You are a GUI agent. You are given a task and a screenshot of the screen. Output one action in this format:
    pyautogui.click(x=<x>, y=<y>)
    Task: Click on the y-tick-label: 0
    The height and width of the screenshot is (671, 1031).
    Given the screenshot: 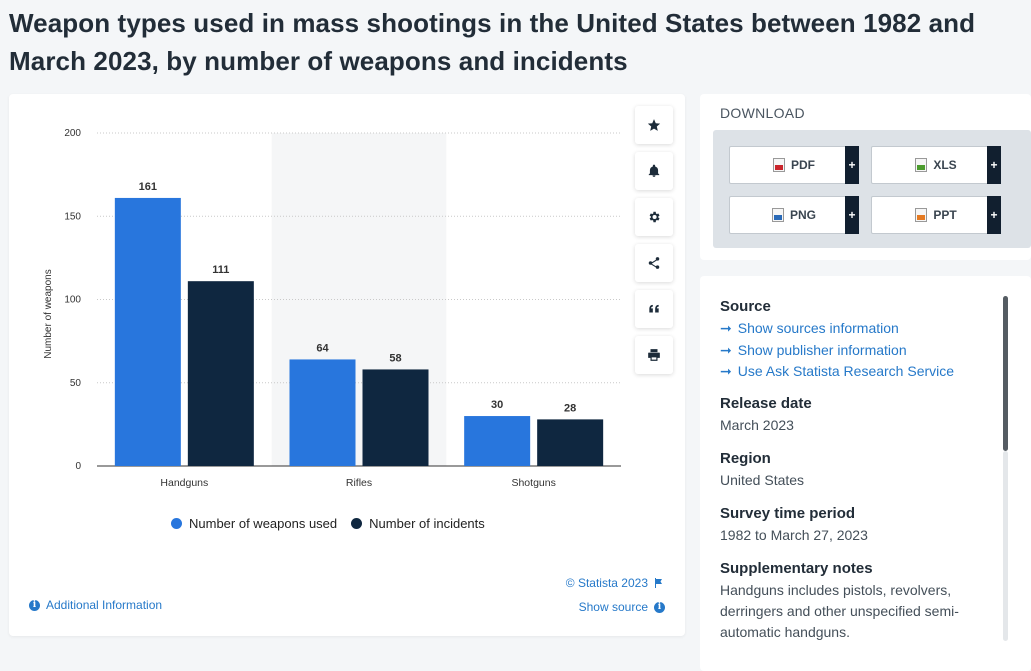 What is the action you would take?
    pyautogui.click(x=78, y=466)
    